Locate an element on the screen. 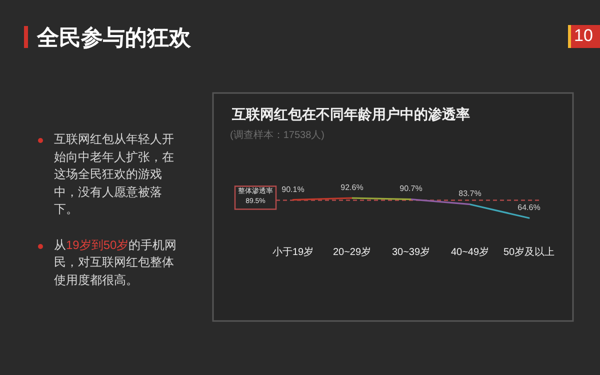 The width and height of the screenshot is (600, 375). x-tick-label: 20~29岁 is located at coordinates (352, 252).